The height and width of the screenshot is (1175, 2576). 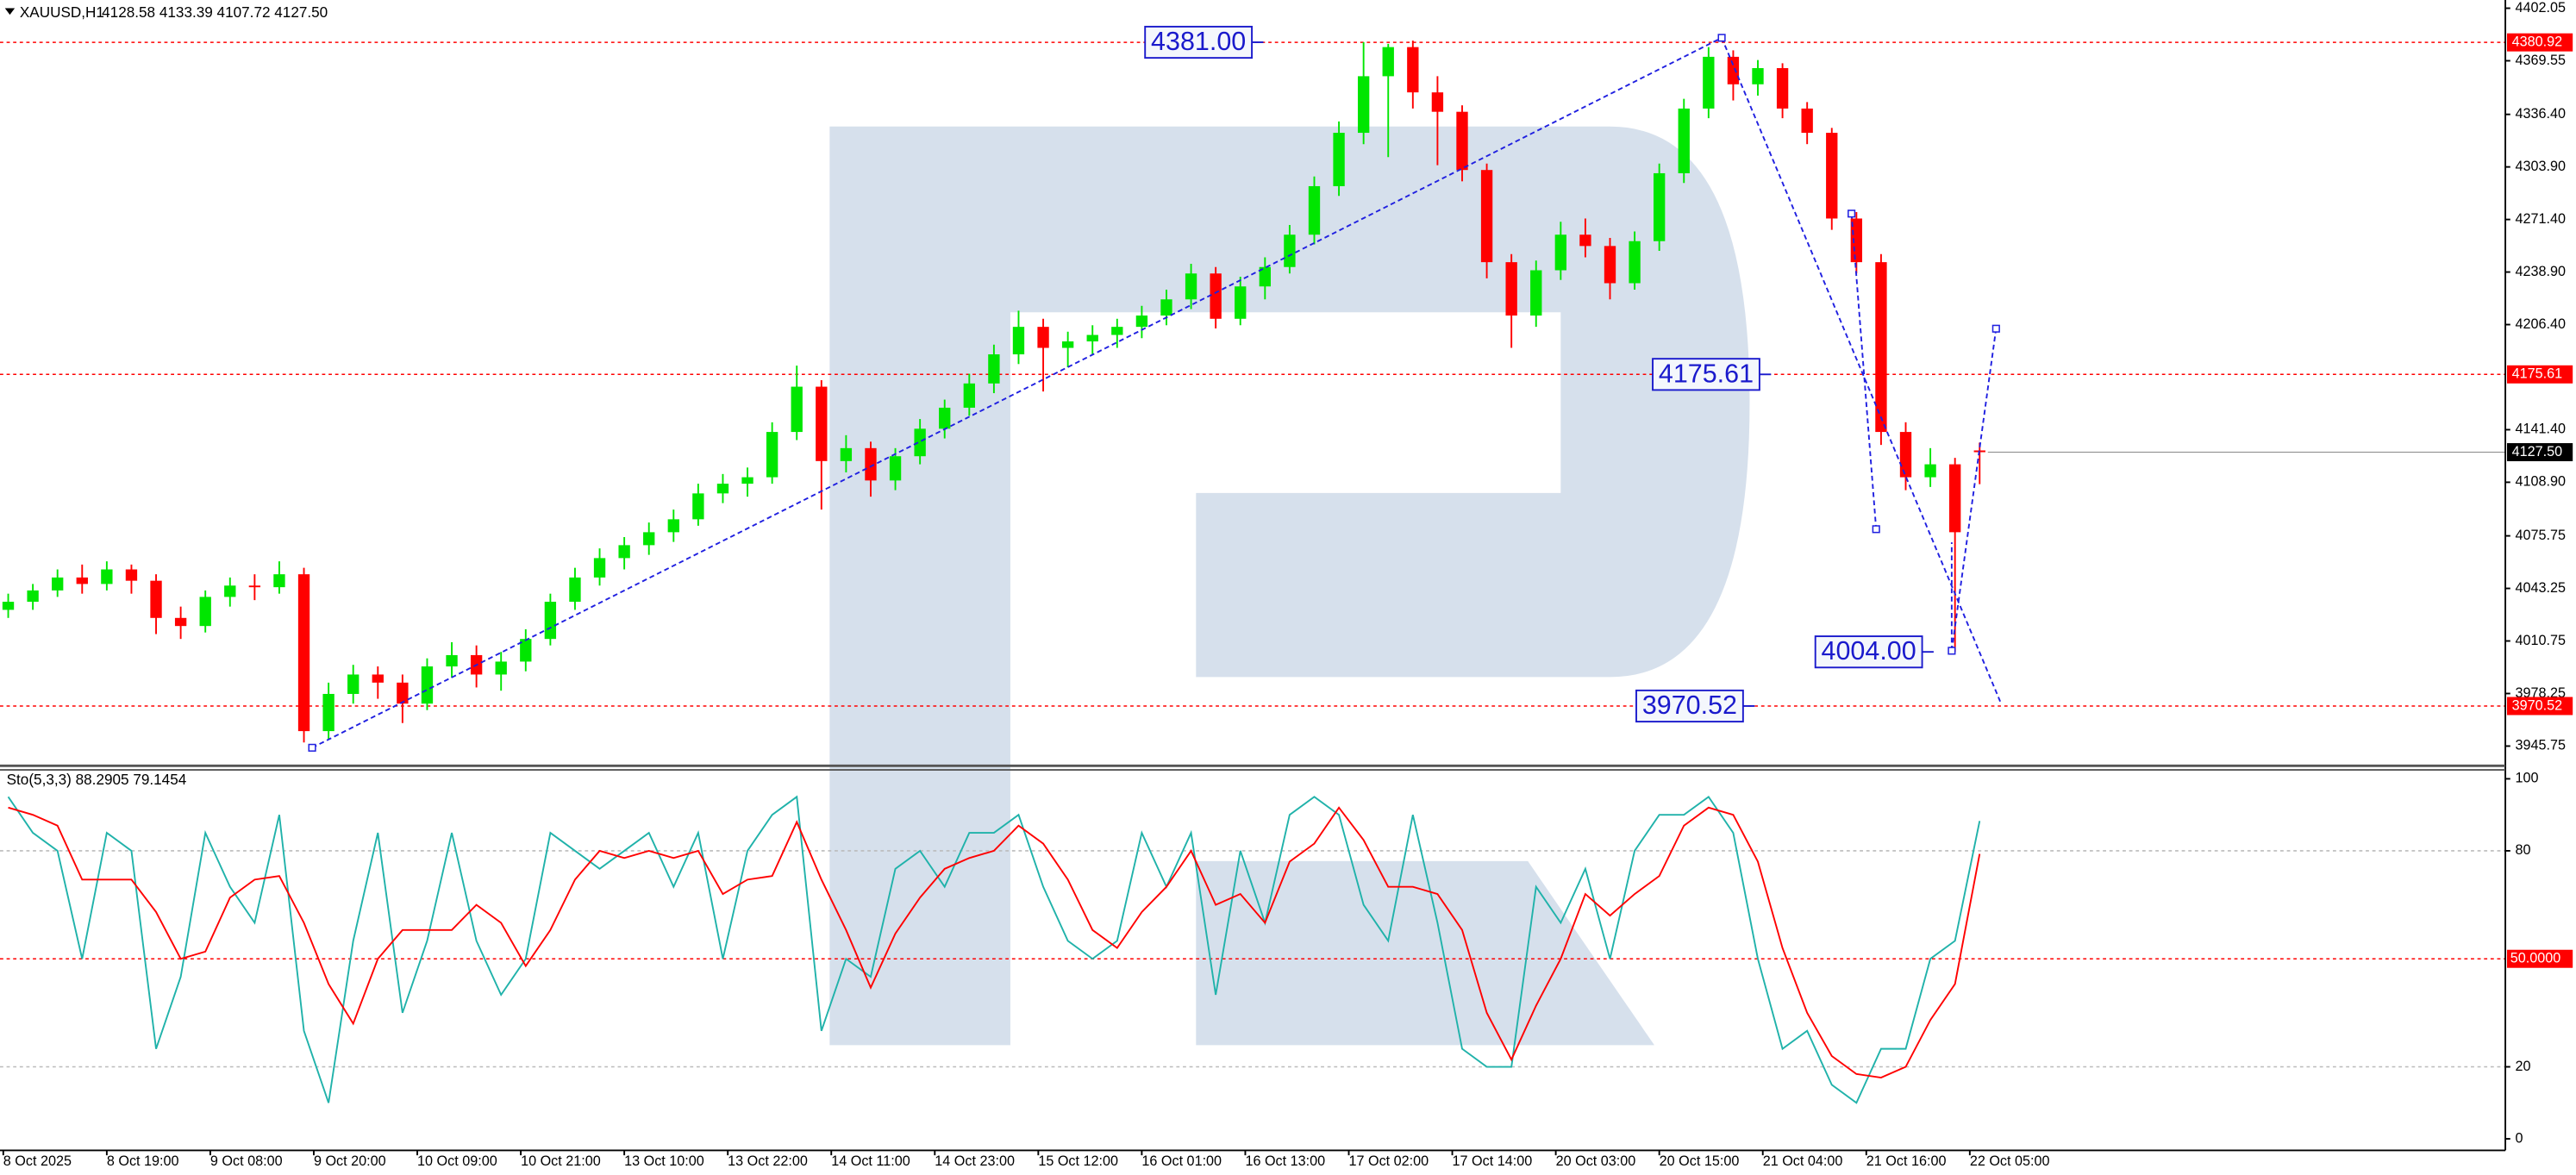 I want to click on y-tick-label: 80, so click(x=2522, y=850).